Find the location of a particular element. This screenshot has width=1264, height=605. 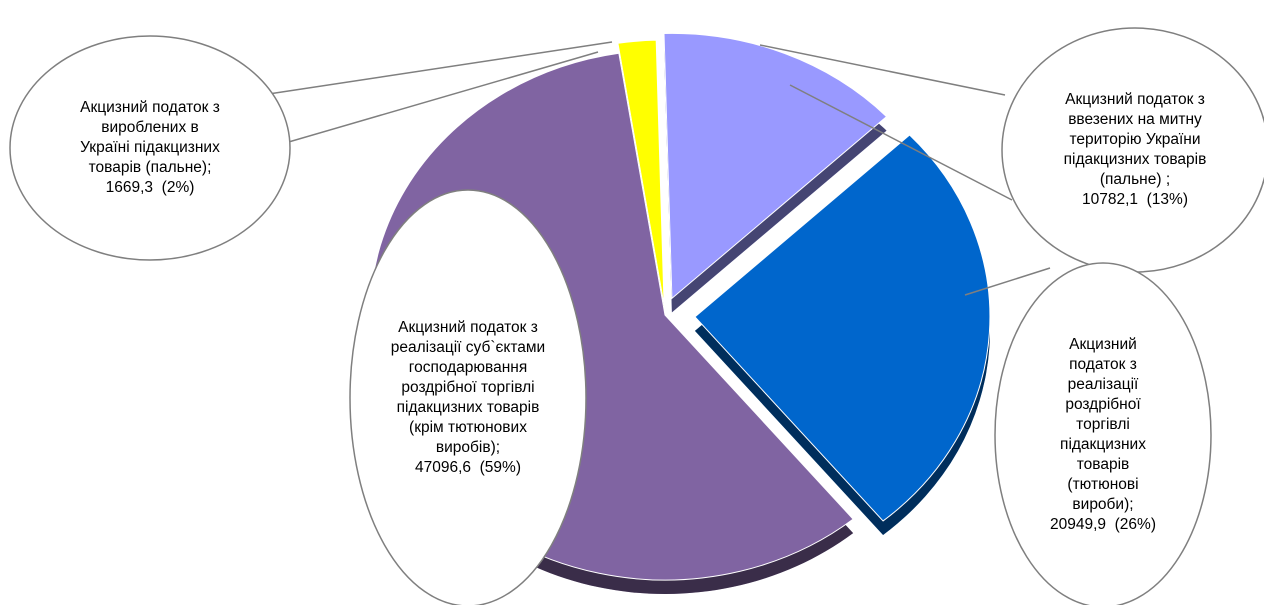

value-label: 47096,6 is located at coordinates (443, 467).